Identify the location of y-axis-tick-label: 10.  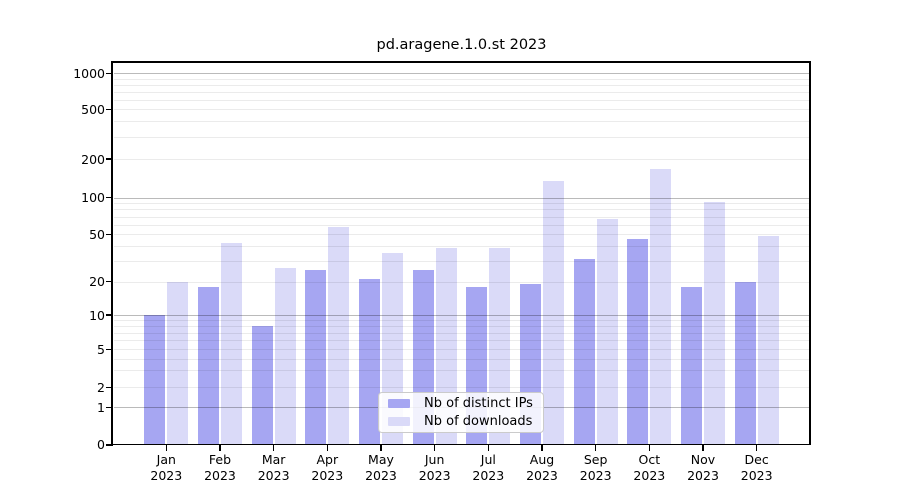
(97, 315).